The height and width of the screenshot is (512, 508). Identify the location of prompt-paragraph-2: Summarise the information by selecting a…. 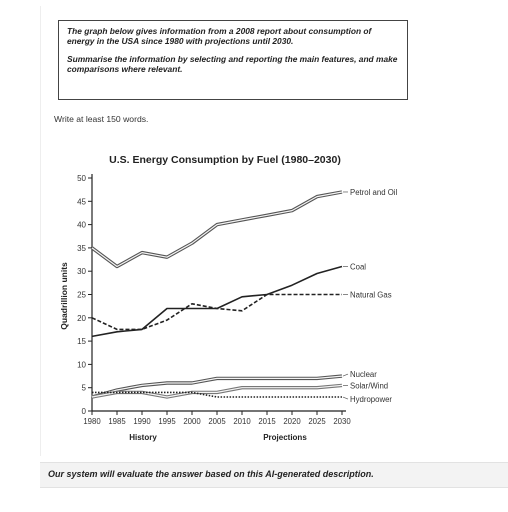
(232, 64).